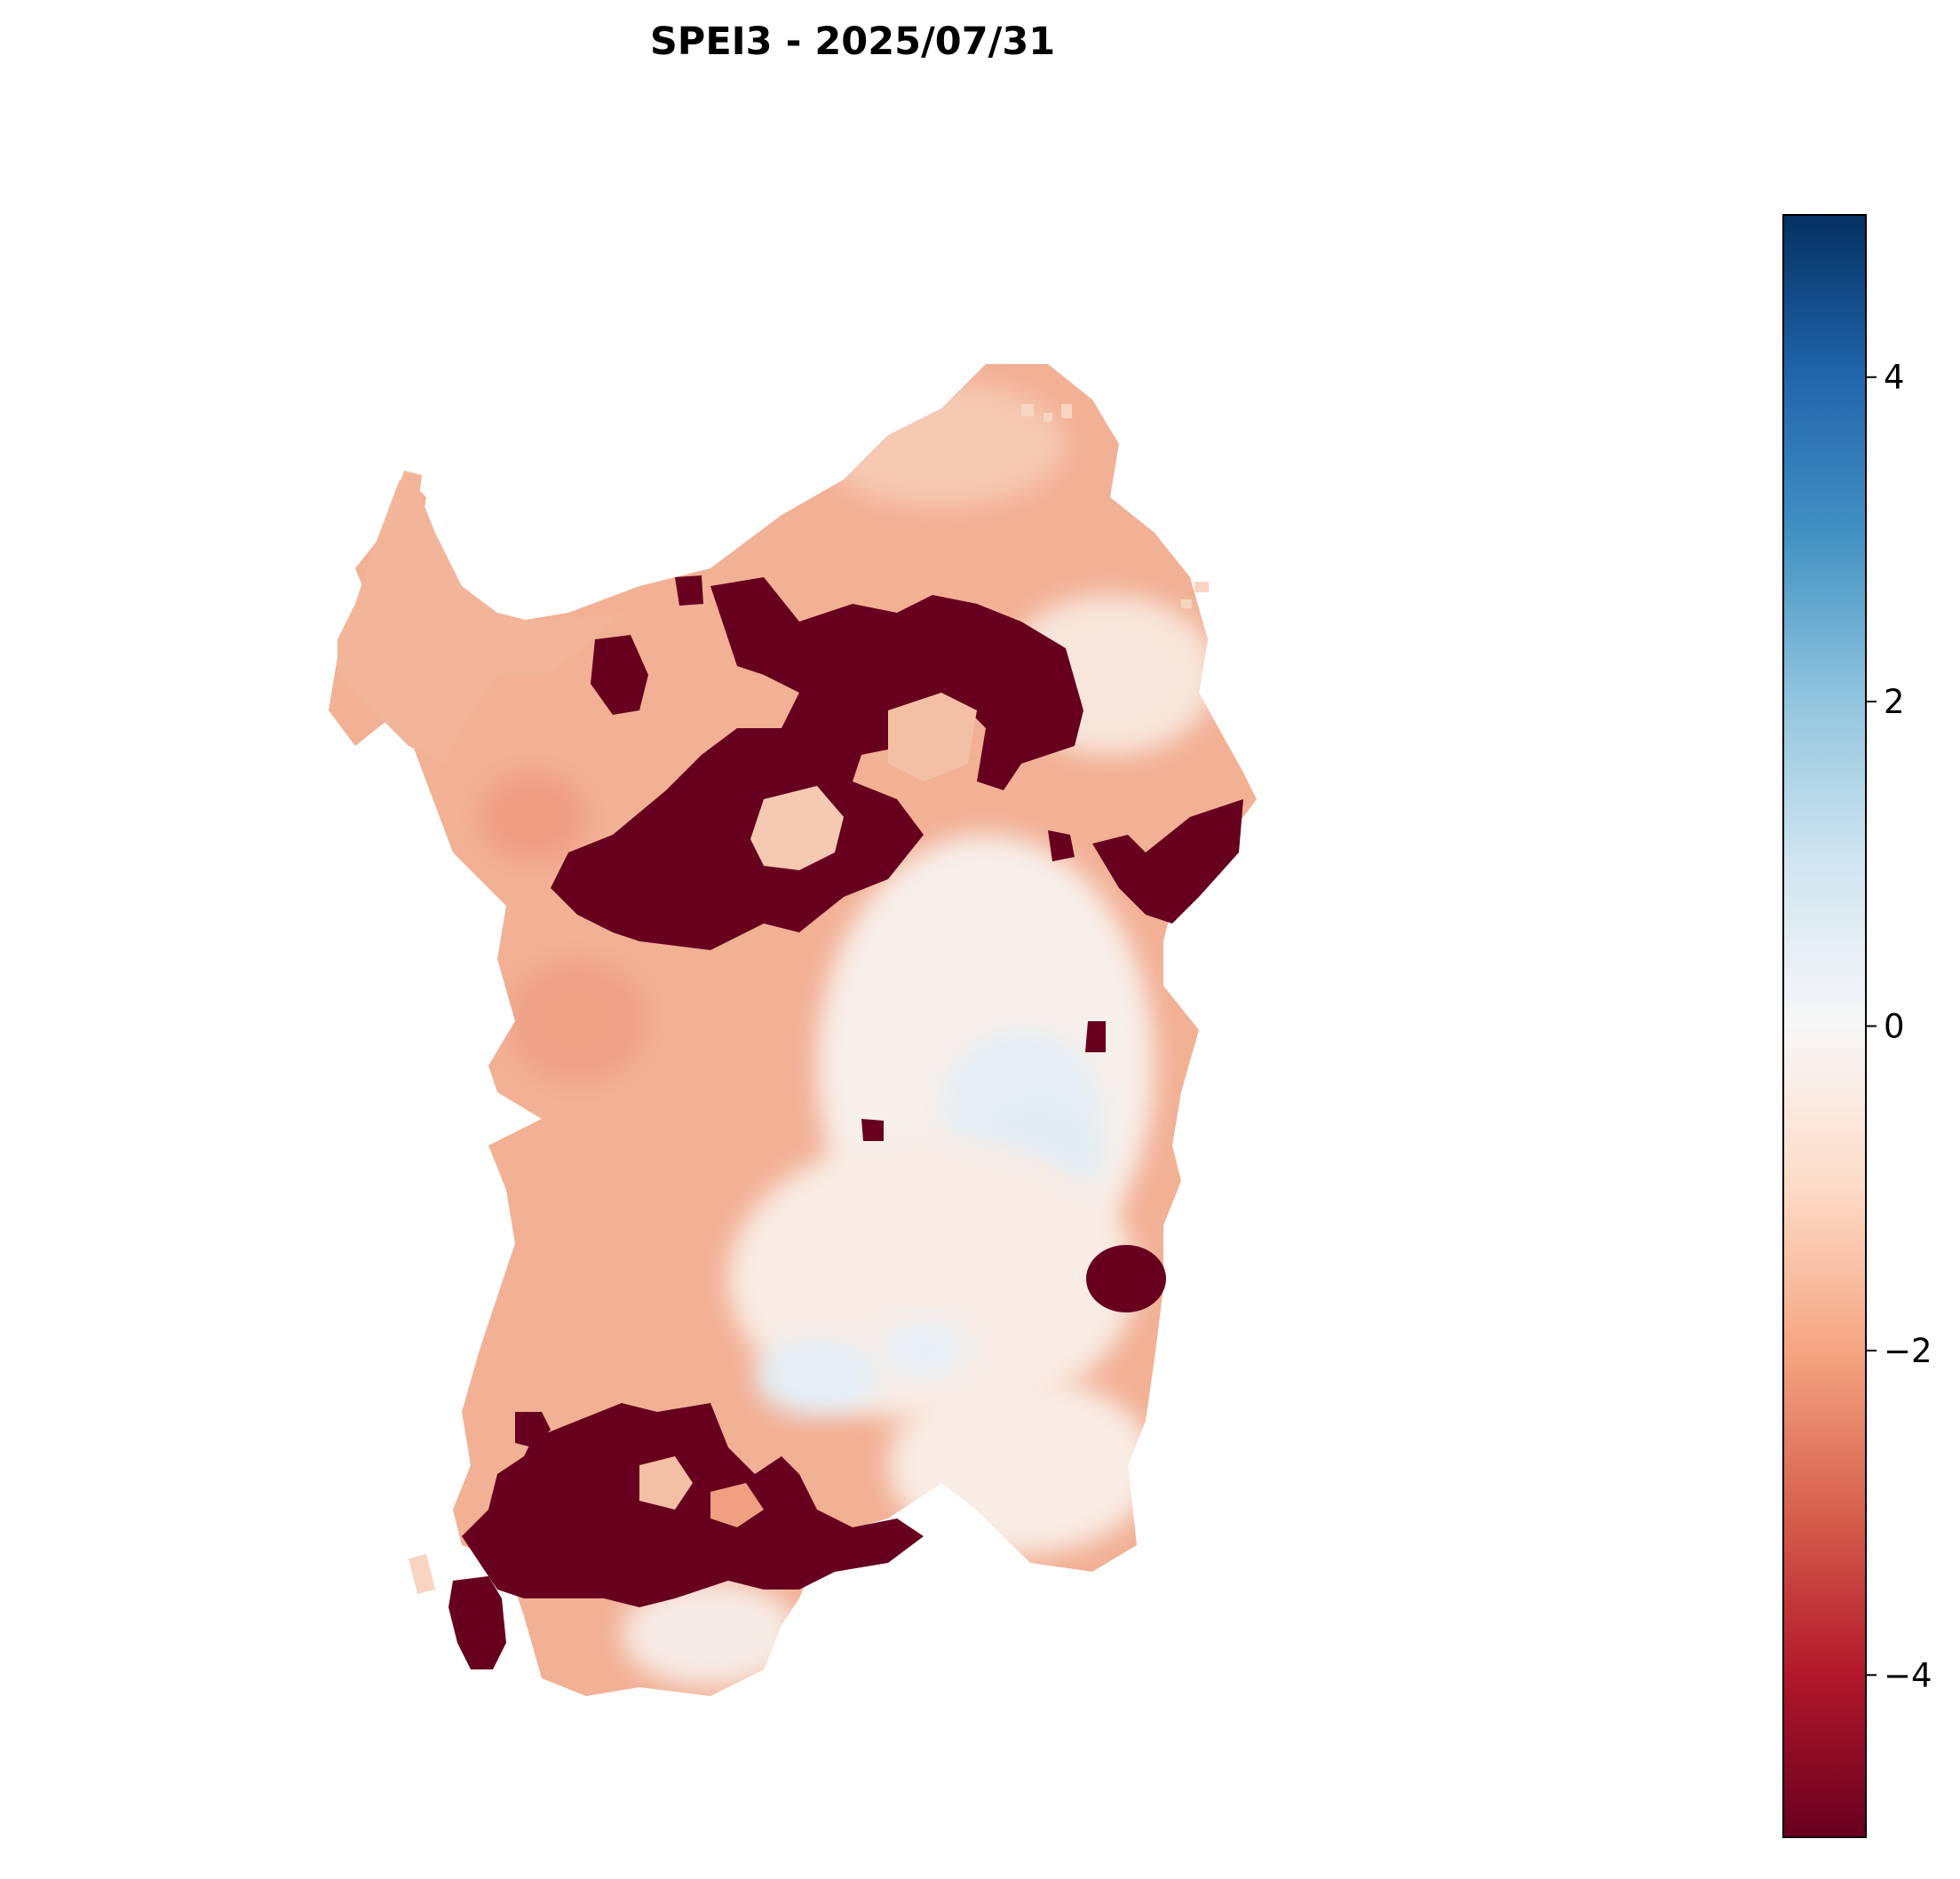  Describe the element at coordinates (1167, 861) in the screenshot. I see `drought-patch-northeast` at that location.